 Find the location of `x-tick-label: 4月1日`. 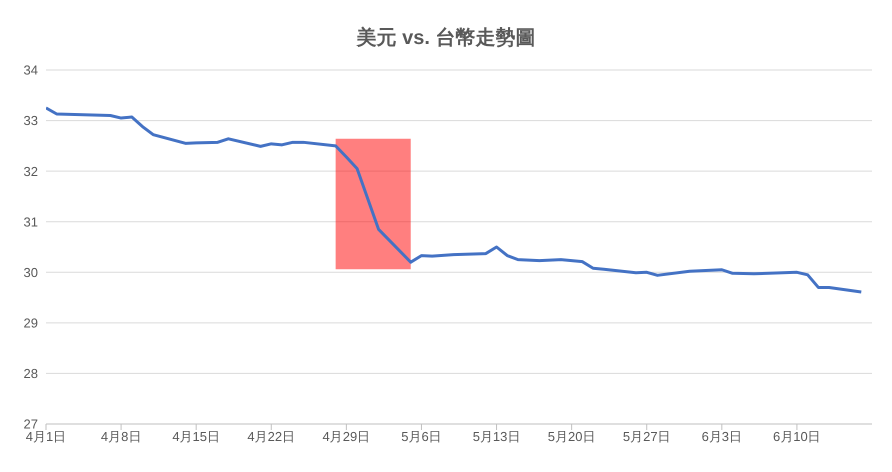

x-tick-label: 4月1日 is located at coordinates (46, 436).